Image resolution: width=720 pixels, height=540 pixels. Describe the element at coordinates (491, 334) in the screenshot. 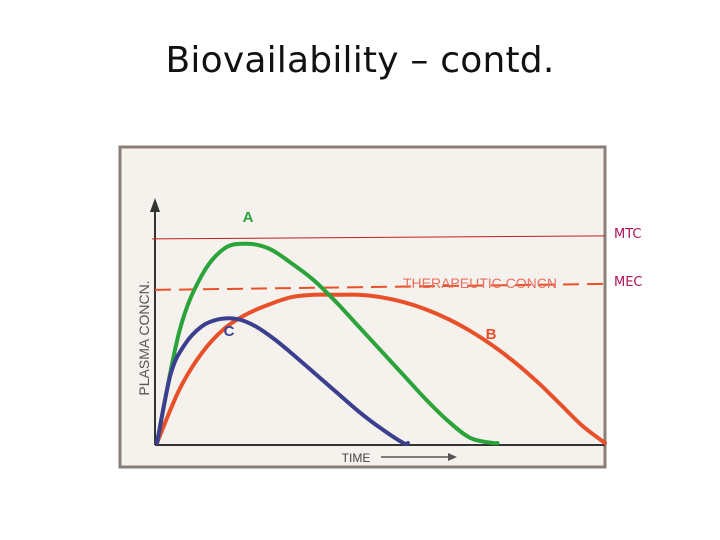

I see `series-b-label: B` at that location.